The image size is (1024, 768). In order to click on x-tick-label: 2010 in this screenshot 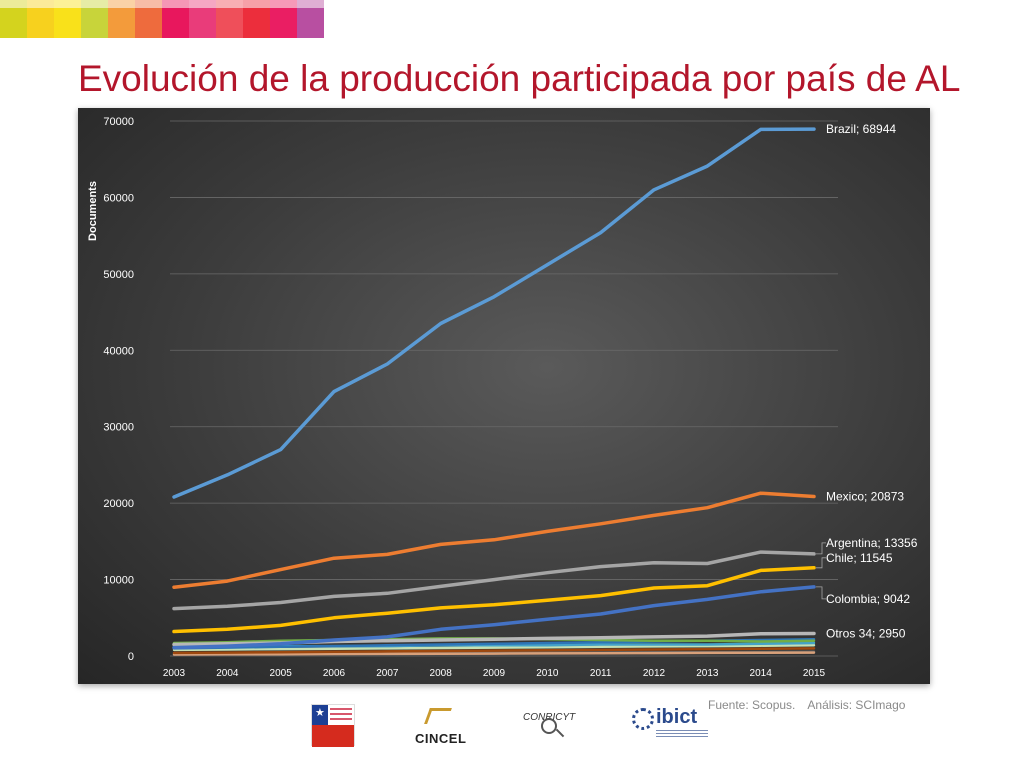, I will do `click(547, 673)`.